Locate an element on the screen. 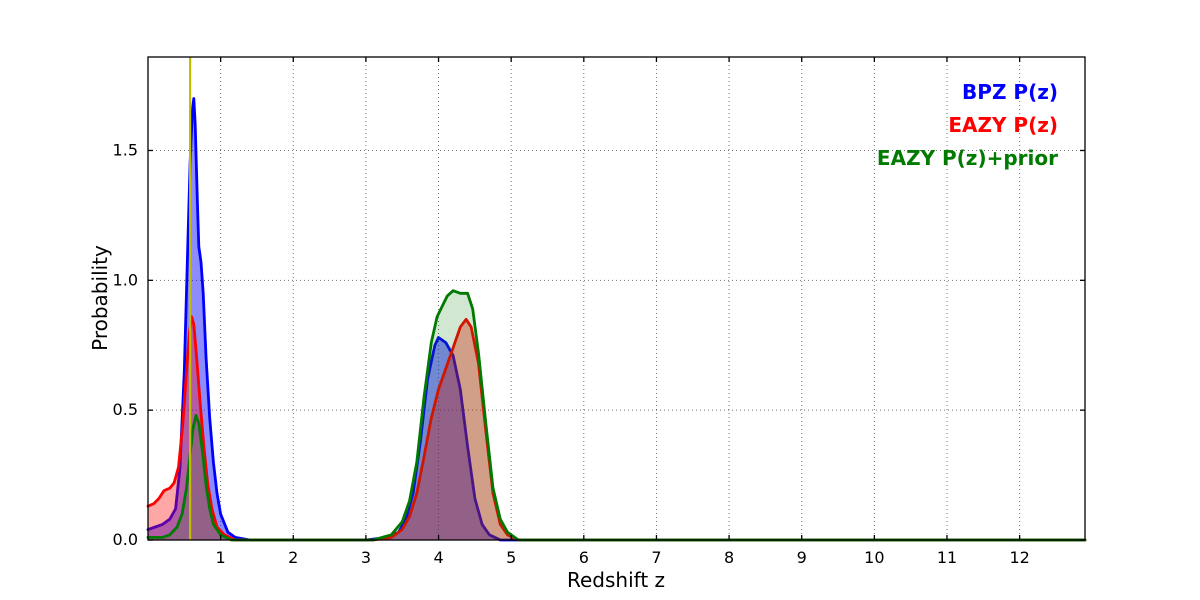 This screenshot has width=1200, height=600. legend-item-eazy: EAZY P(z) is located at coordinates (1003, 125).